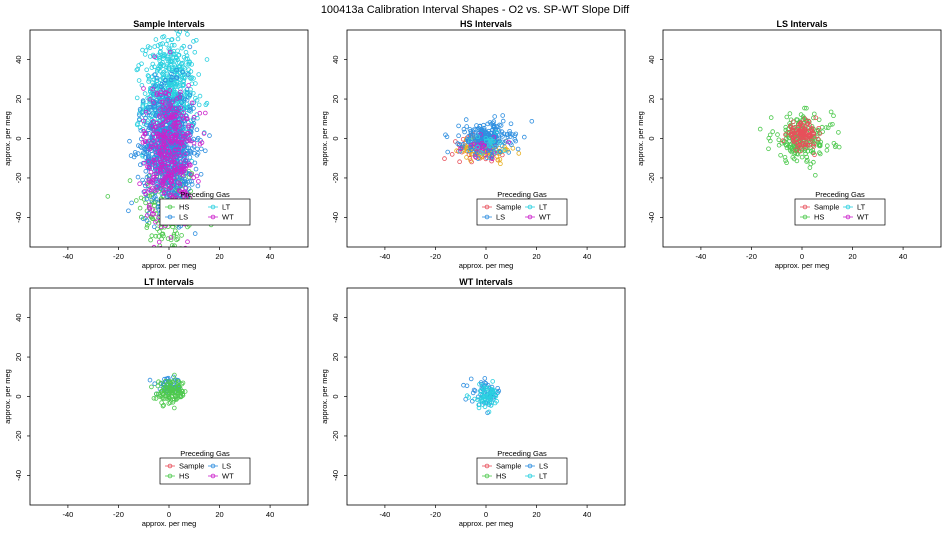  Describe the element at coordinates (799, 141) in the screenshot. I see `points-layer` at that location.